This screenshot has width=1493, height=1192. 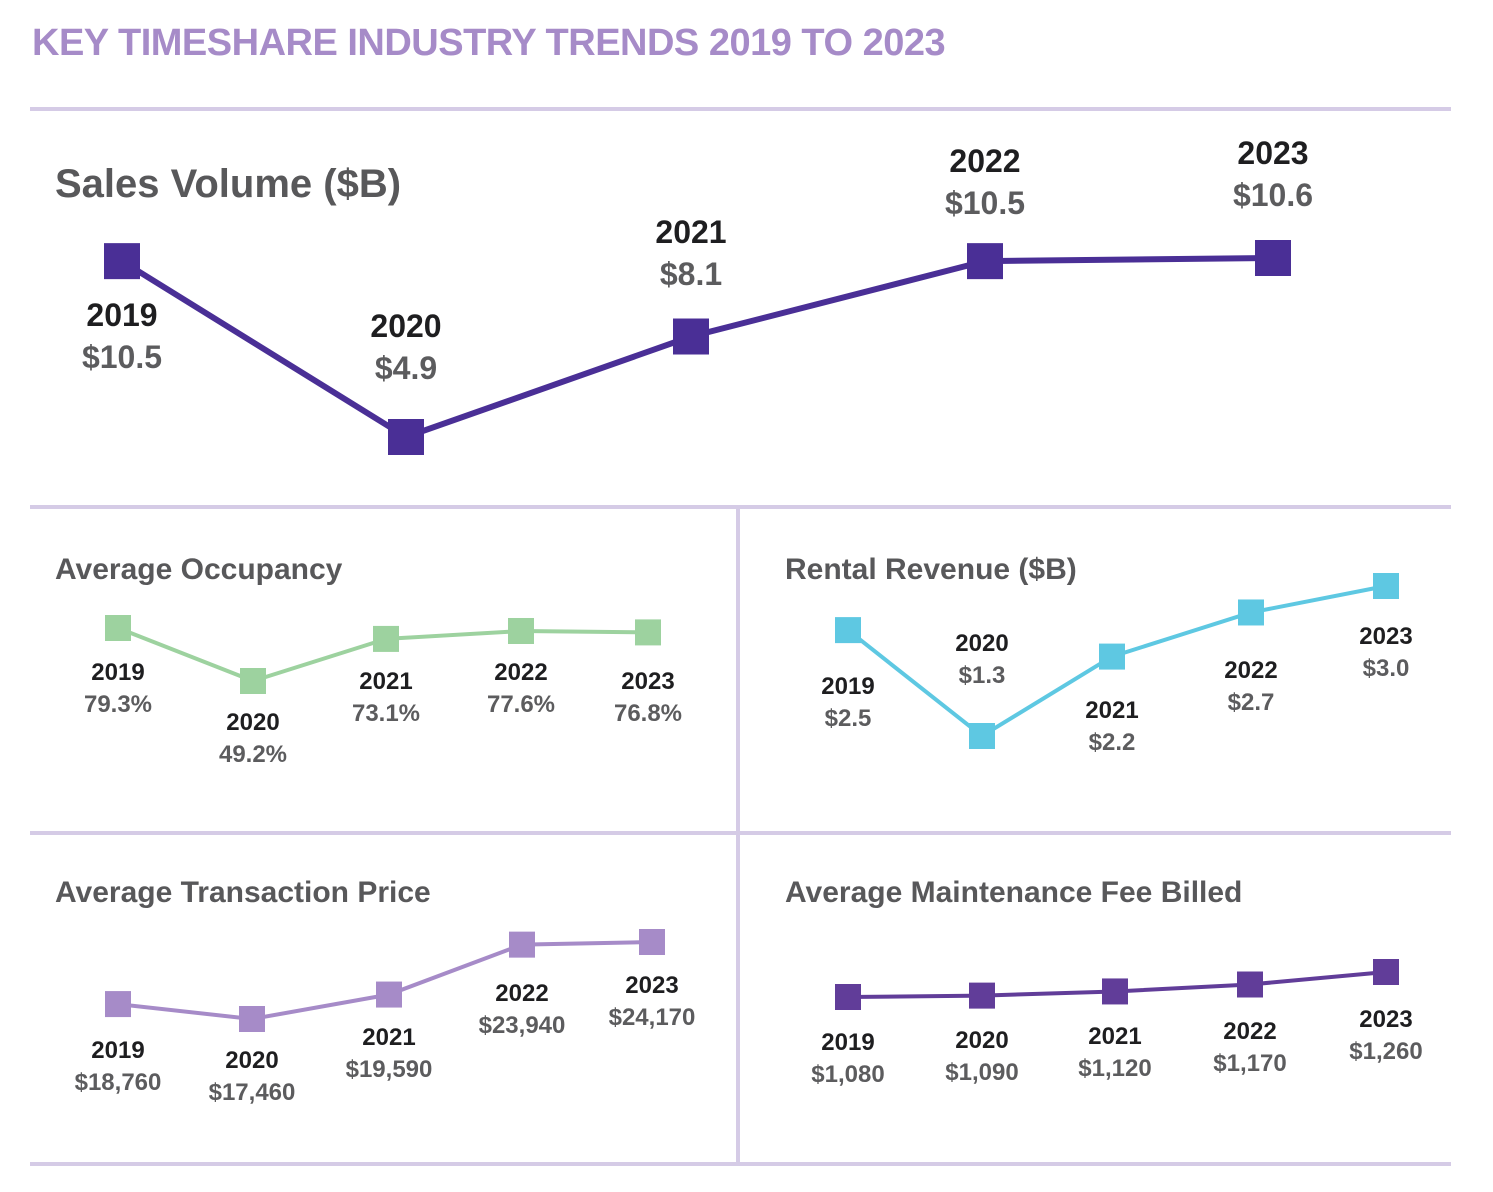 What do you see at coordinates (522, 1025) in the screenshot?
I see `value-label: $23,940` at bounding box center [522, 1025].